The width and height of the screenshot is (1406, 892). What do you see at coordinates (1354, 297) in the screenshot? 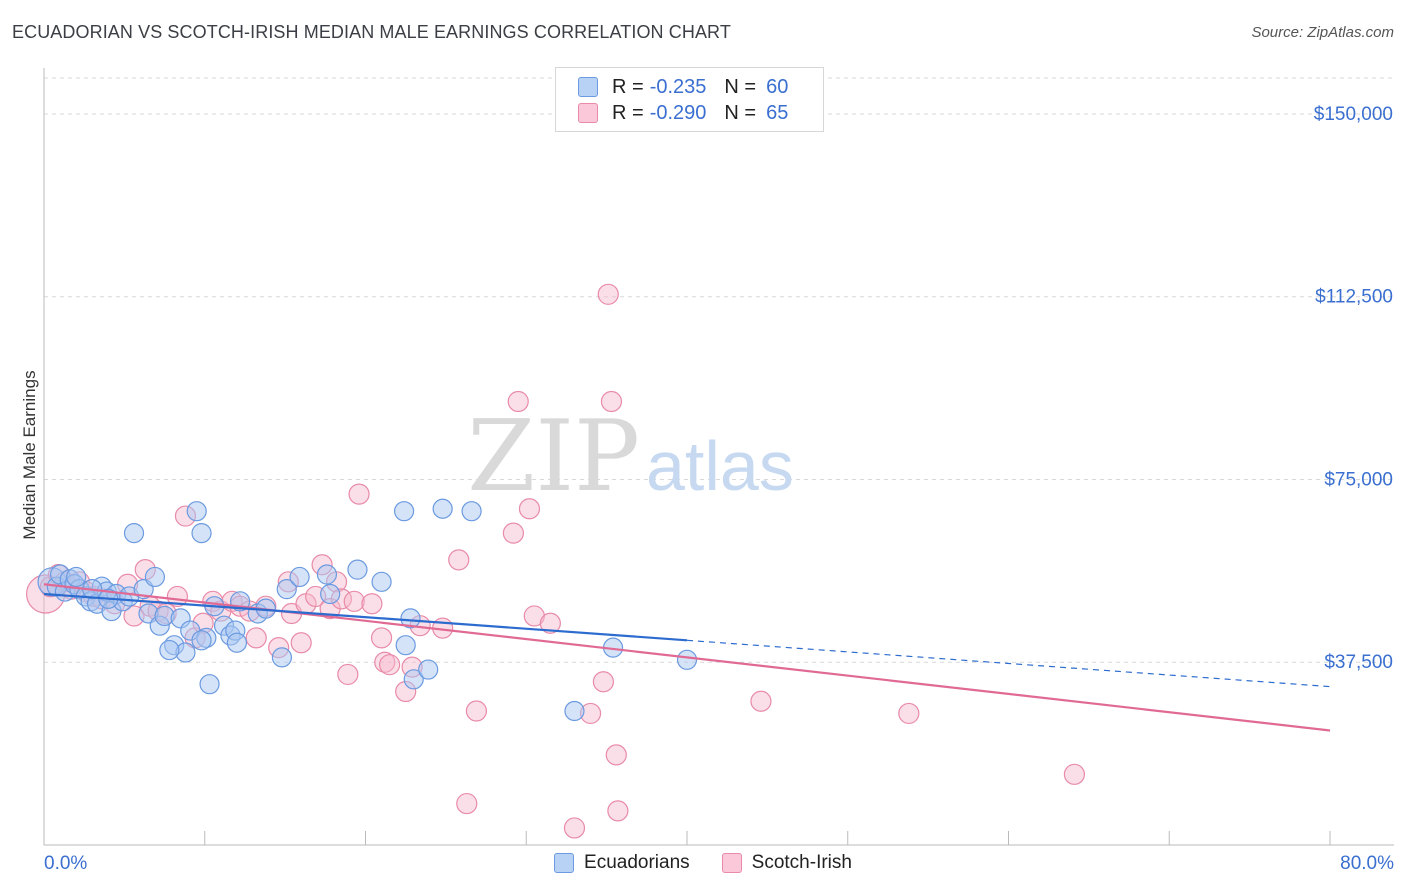
I see `y-tick-label: $112,500` at bounding box center [1354, 297].